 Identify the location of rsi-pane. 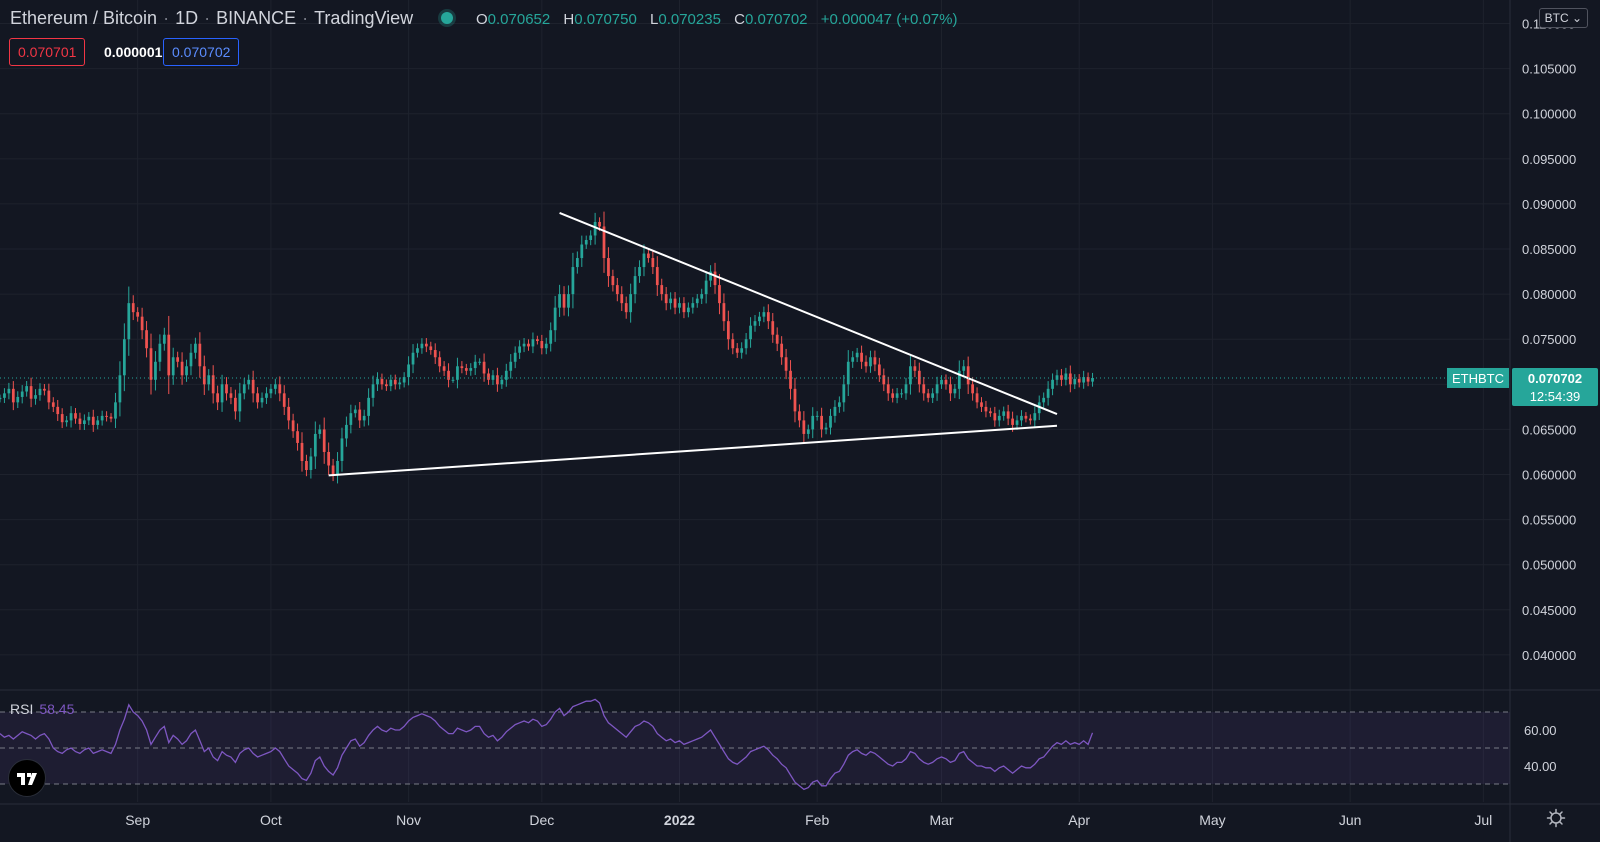
(547, 744).